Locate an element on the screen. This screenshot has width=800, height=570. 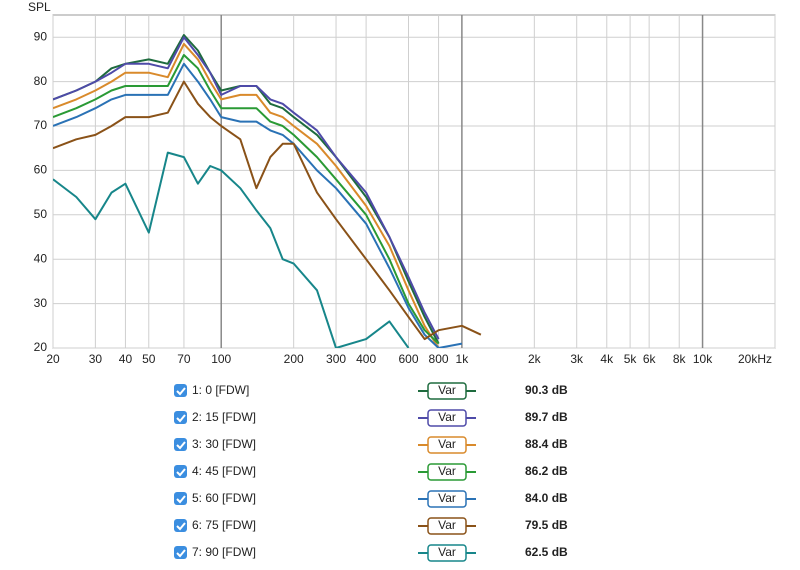
y-tick-label: 70 is located at coordinates (41, 125).